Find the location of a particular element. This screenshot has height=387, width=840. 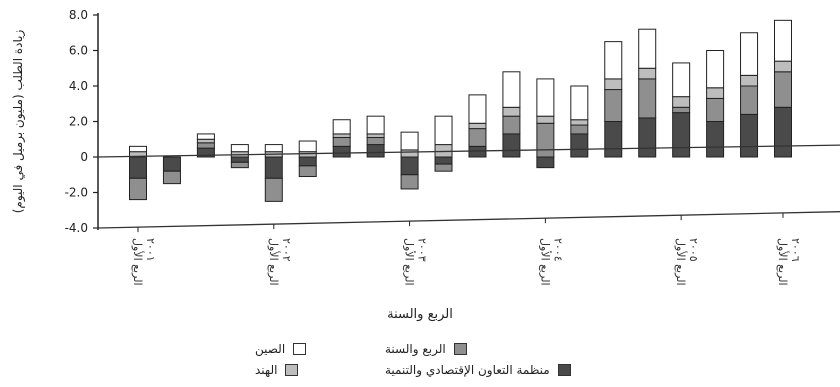

bar-0-oecd is located at coordinates (138, 167).